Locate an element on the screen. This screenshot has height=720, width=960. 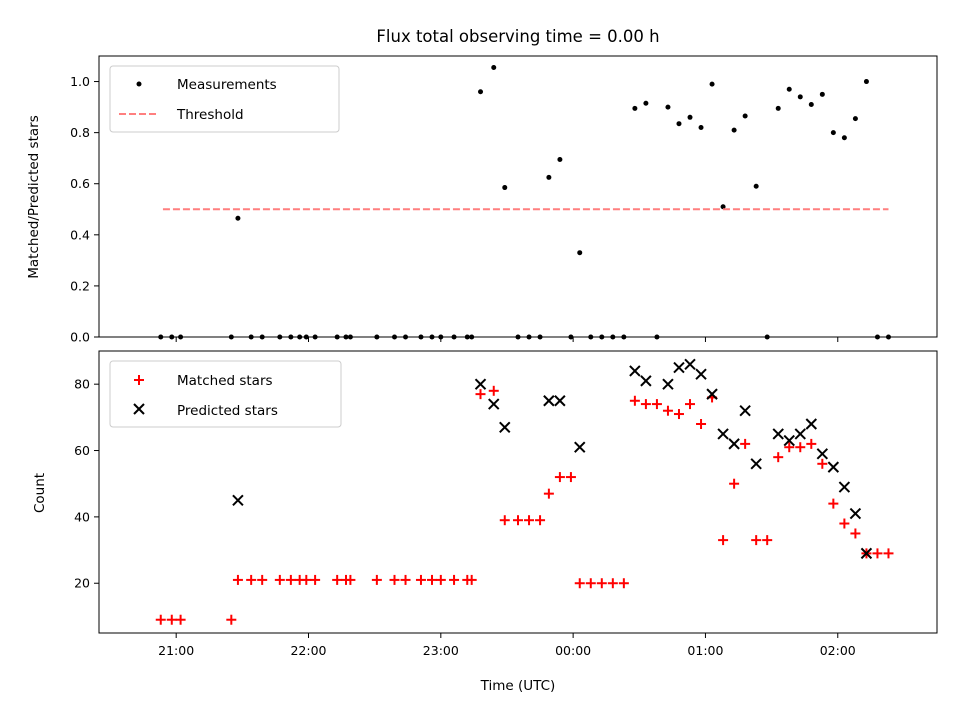
legend-marker-matched is located at coordinates (139, 380).